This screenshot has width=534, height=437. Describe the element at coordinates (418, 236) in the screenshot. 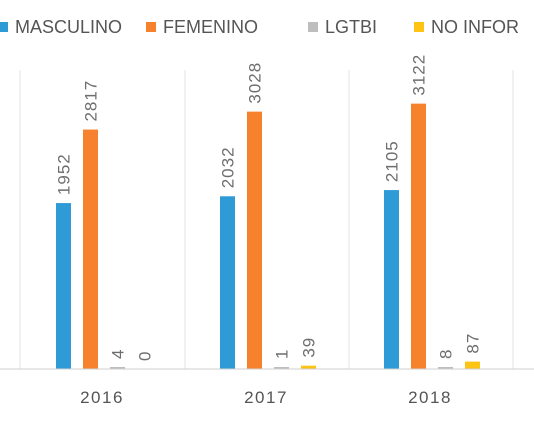

I see `bar-femenino-2018` at that location.